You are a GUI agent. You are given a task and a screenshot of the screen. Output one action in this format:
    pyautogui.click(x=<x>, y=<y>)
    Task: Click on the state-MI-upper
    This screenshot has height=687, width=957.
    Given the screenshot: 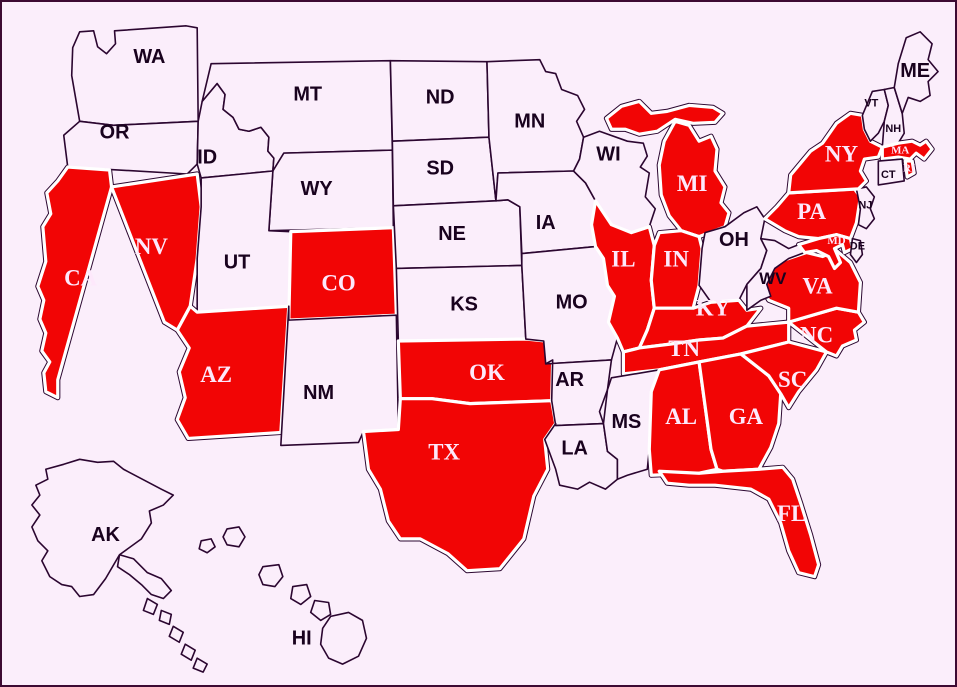 What is the action you would take?
    pyautogui.click(x=664, y=117)
    